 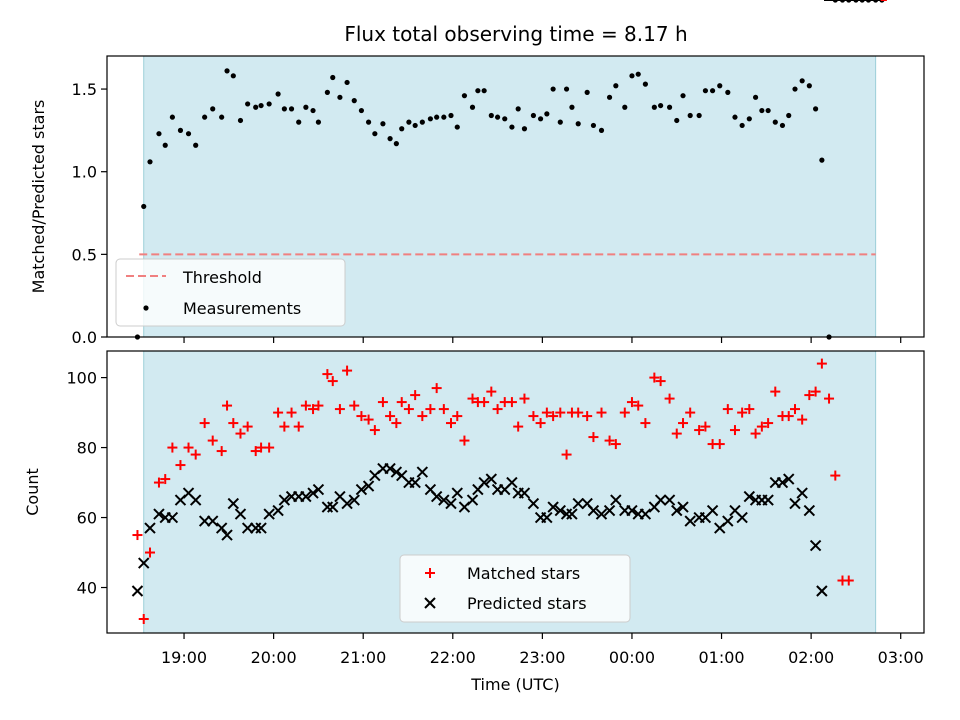 I want to click on x-tick-label: 02:00, so click(x=811, y=657).